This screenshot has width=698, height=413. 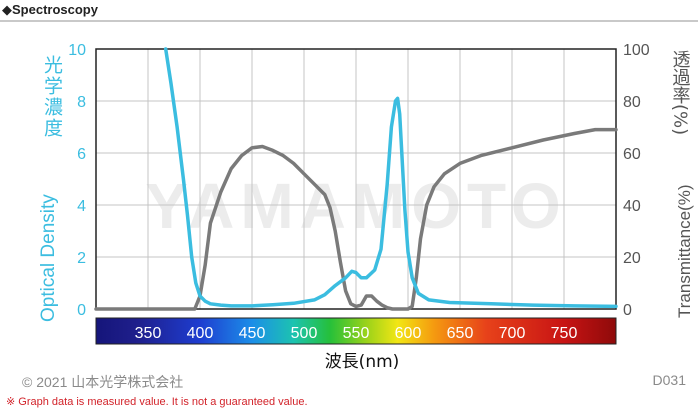 I want to click on spectrum-labels: 350 400 450 500 550 600 650 700 750, so click(x=356, y=333).